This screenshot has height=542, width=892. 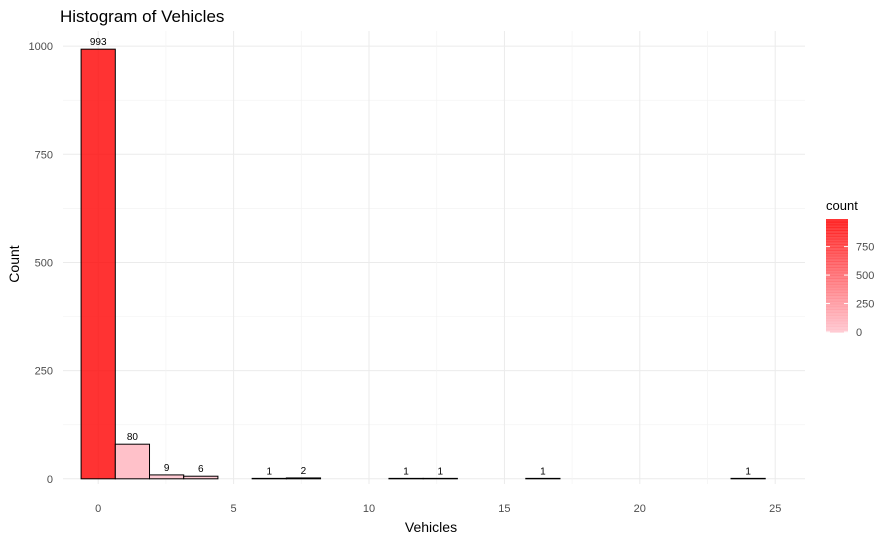 What do you see at coordinates (438, 509) in the screenshot?
I see `x-axis-ticks: 0 5 10 15 20 25` at bounding box center [438, 509].